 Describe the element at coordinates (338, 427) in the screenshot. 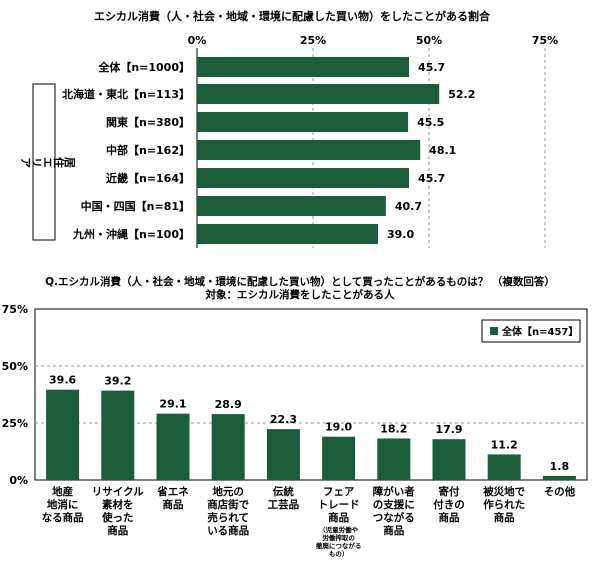

I see `bottom-value-label: 19.0` at that location.